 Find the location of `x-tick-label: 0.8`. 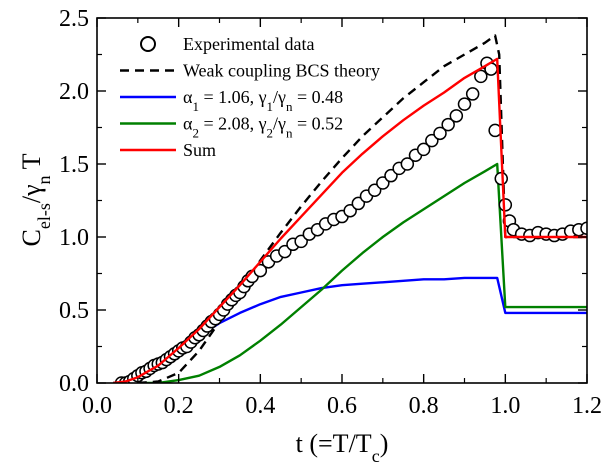

x-tick-label: 0.8 is located at coordinates (424, 406).